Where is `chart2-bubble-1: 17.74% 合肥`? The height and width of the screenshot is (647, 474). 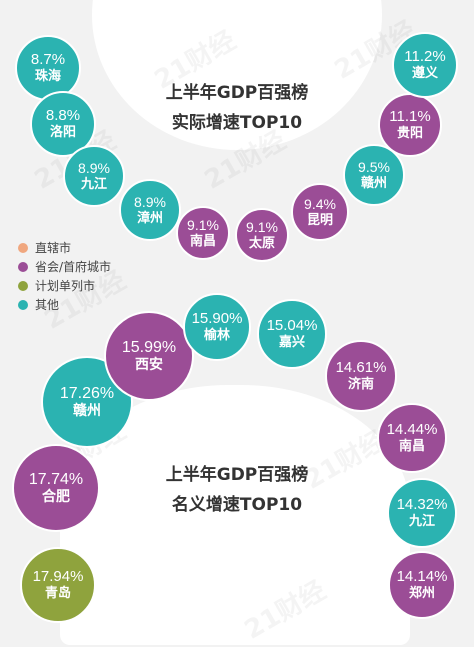 chart2-bubble-1: 17.74% 合肥 is located at coordinates (56, 488).